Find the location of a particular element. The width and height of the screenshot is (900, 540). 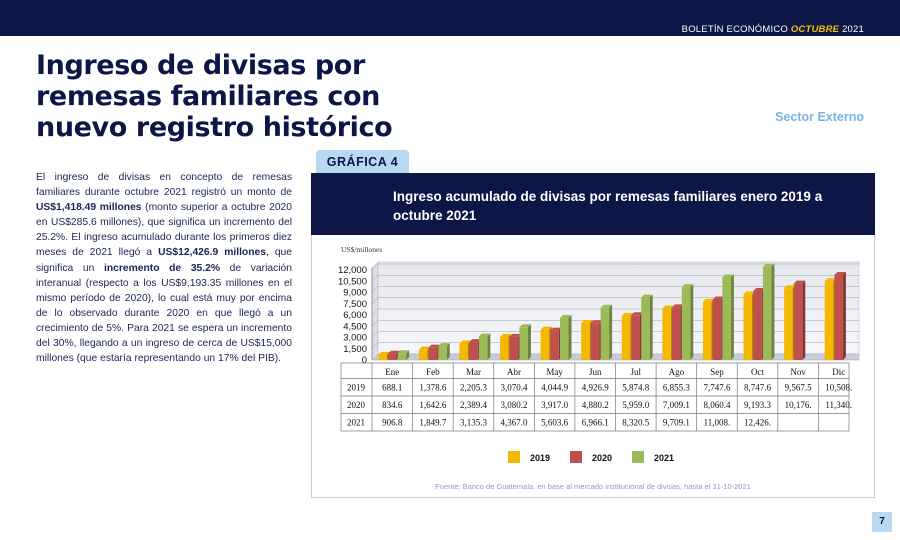

bar-2019-Sep is located at coordinates (707, 330).